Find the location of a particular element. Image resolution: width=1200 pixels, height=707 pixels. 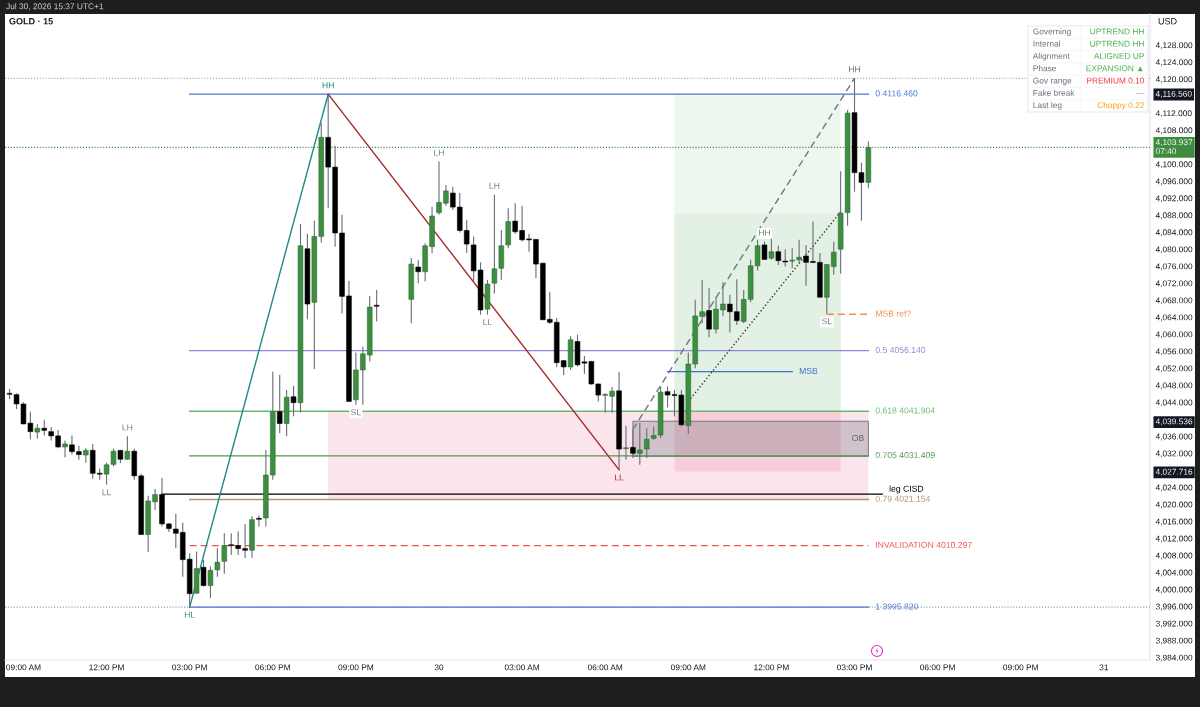

y-tick-label: 4,092.000 is located at coordinates (1174, 199).